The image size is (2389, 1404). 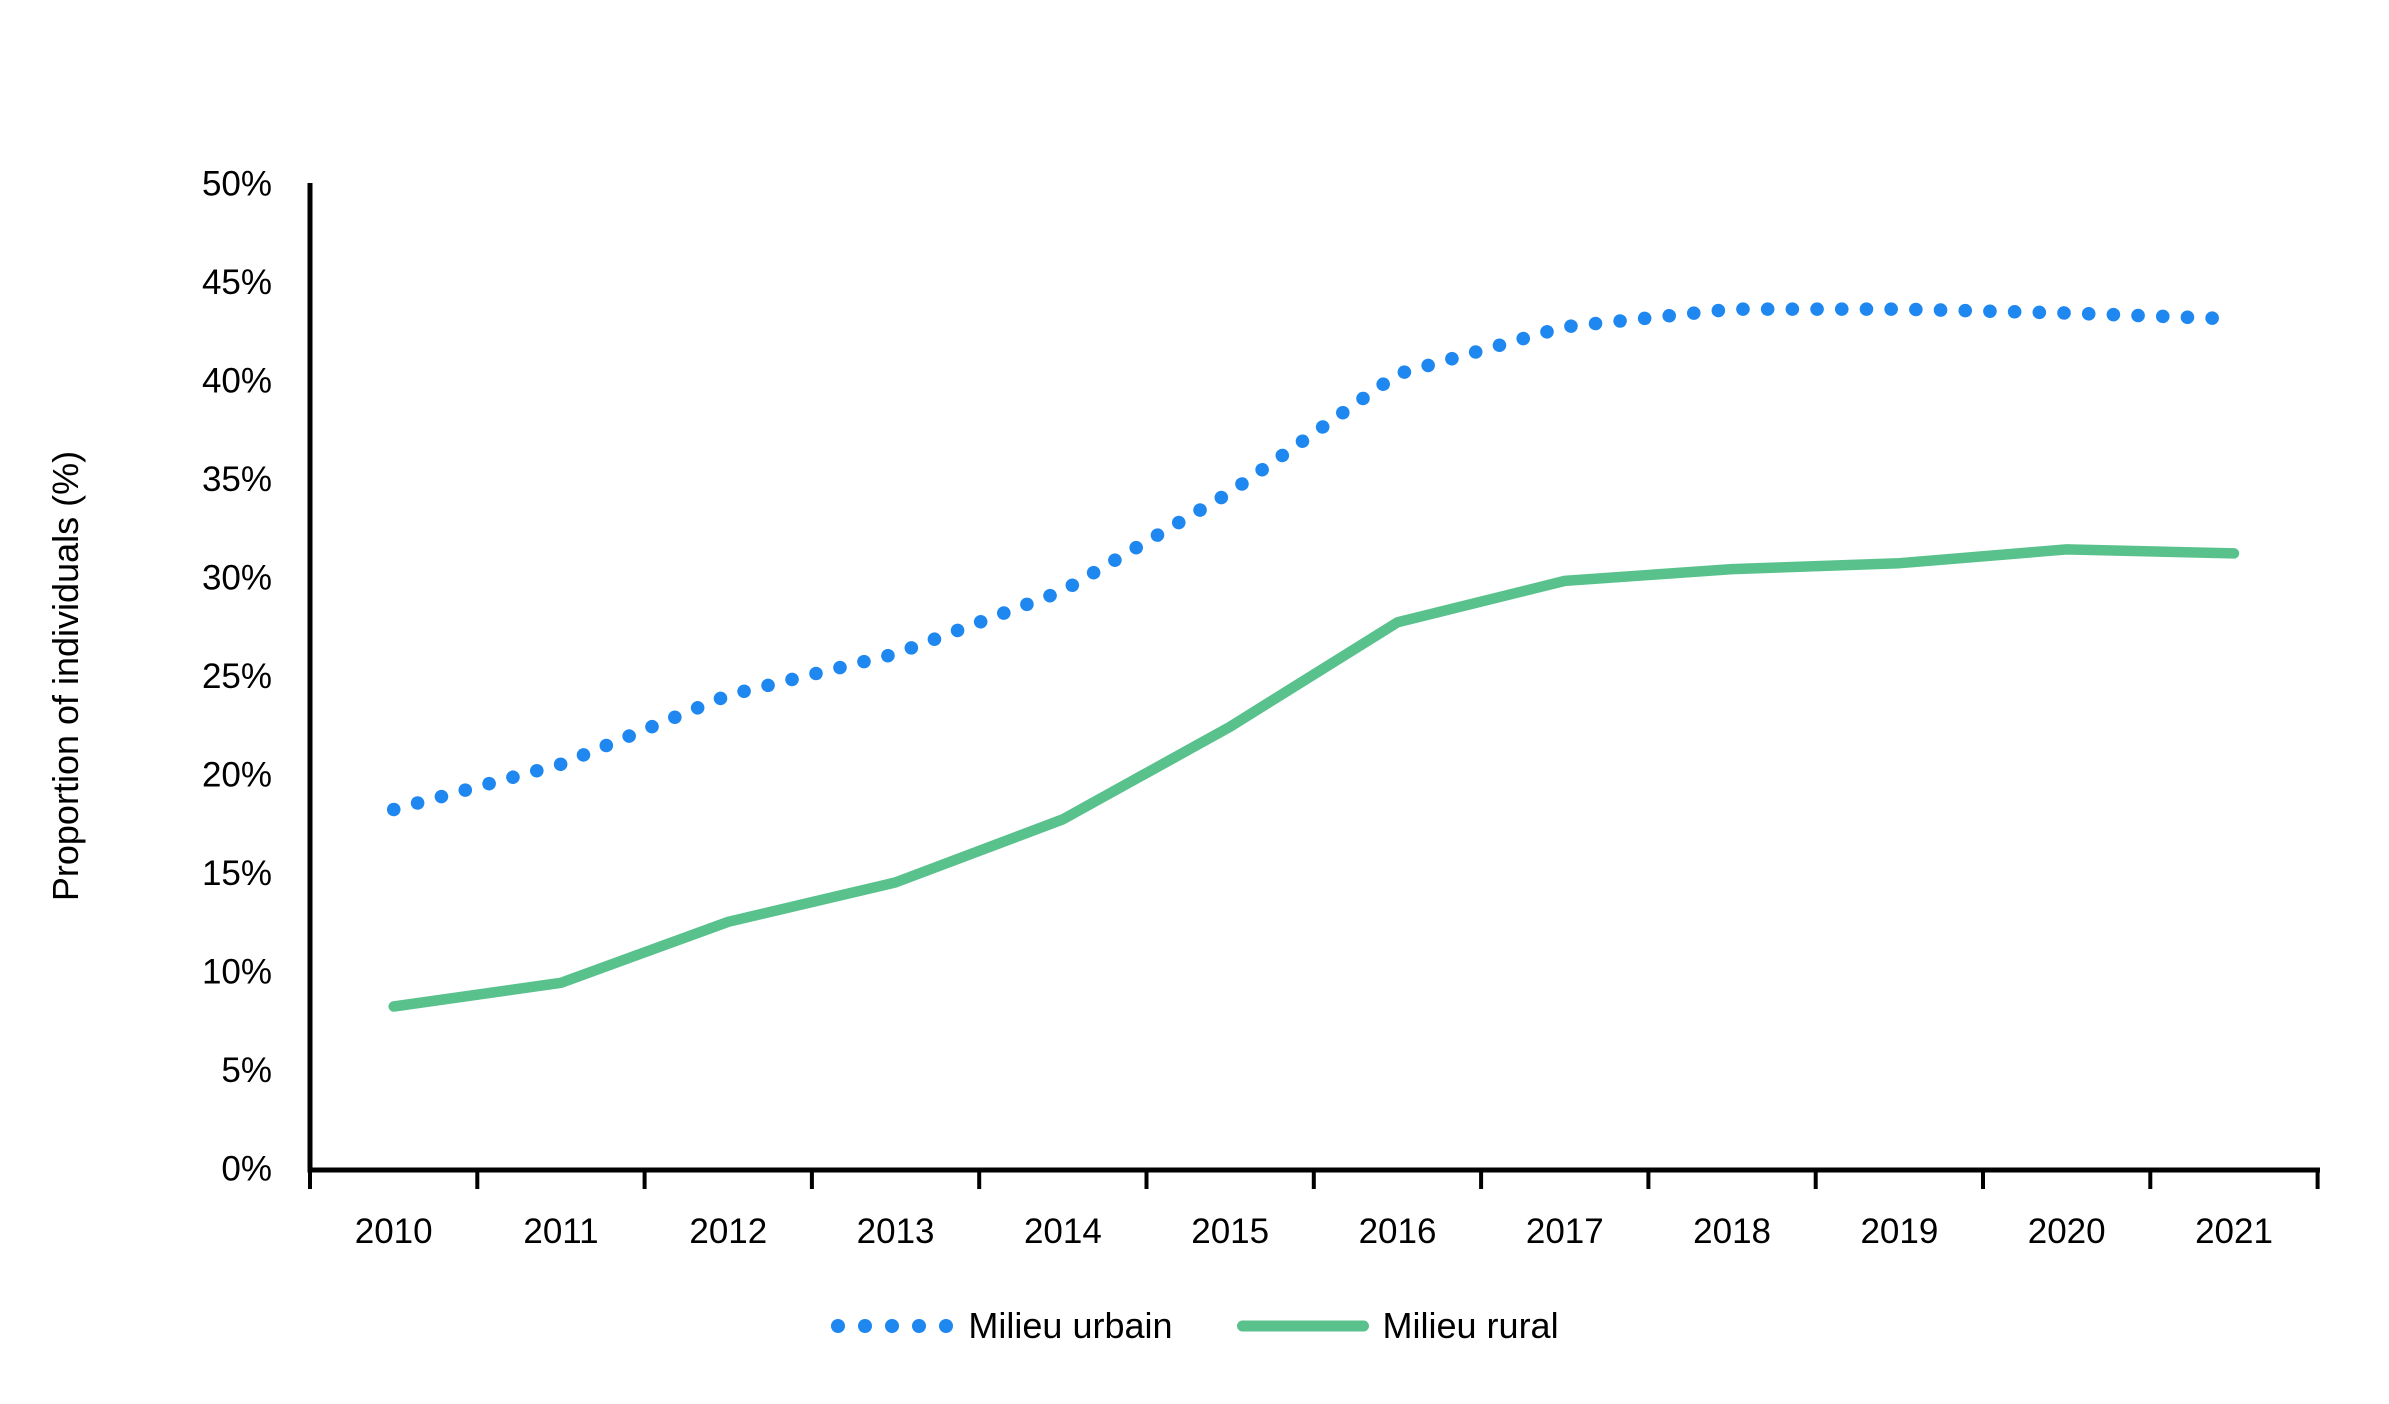 I want to click on x-tick-label: 2017, so click(x=1565, y=1231).